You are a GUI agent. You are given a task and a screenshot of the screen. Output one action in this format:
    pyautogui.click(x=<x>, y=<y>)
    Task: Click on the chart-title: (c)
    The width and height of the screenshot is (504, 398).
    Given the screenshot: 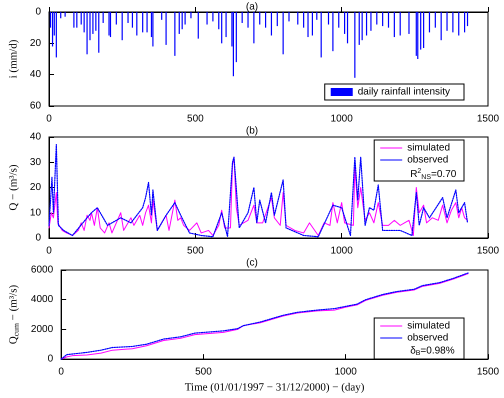 What is the action you would take?
    pyautogui.click(x=252, y=263)
    